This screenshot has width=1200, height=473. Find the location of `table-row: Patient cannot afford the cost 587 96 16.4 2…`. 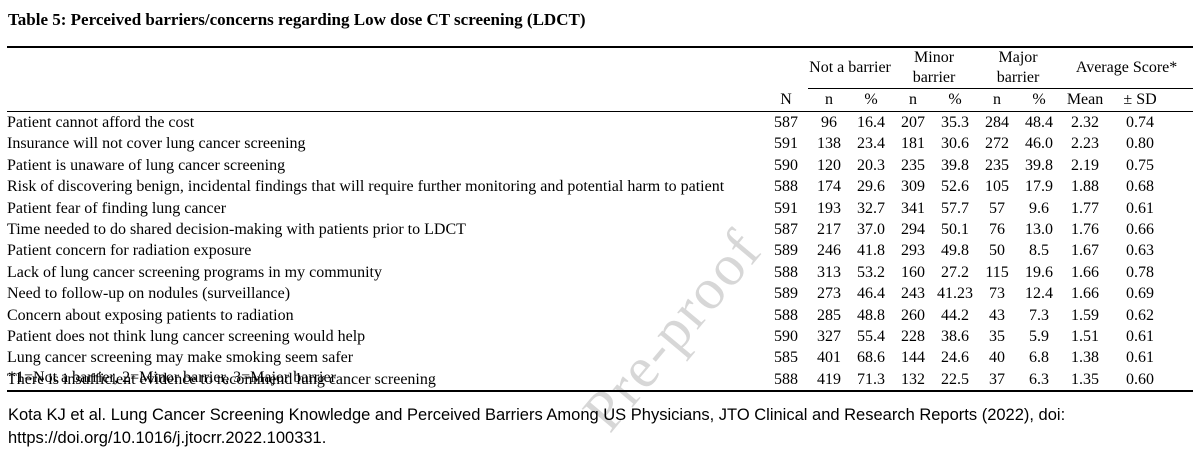

table-row: Patient cannot afford the cost 587 96 16.4 2… is located at coordinates (600, 123).